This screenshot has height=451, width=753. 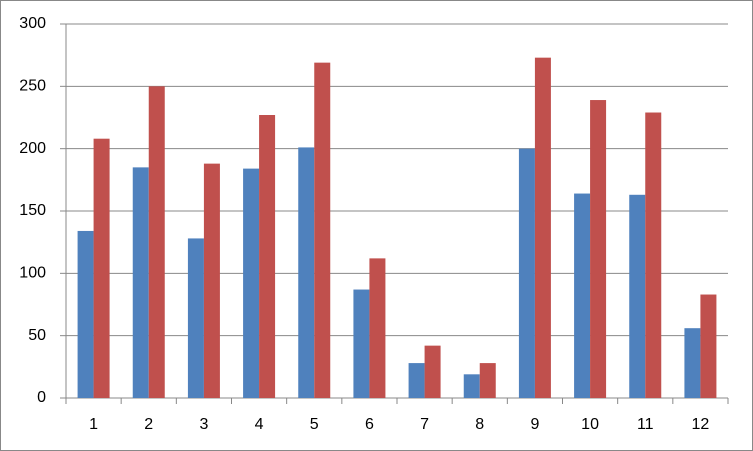 What do you see at coordinates (369, 424) in the screenshot?
I see `x-tick-label: 6` at bounding box center [369, 424].